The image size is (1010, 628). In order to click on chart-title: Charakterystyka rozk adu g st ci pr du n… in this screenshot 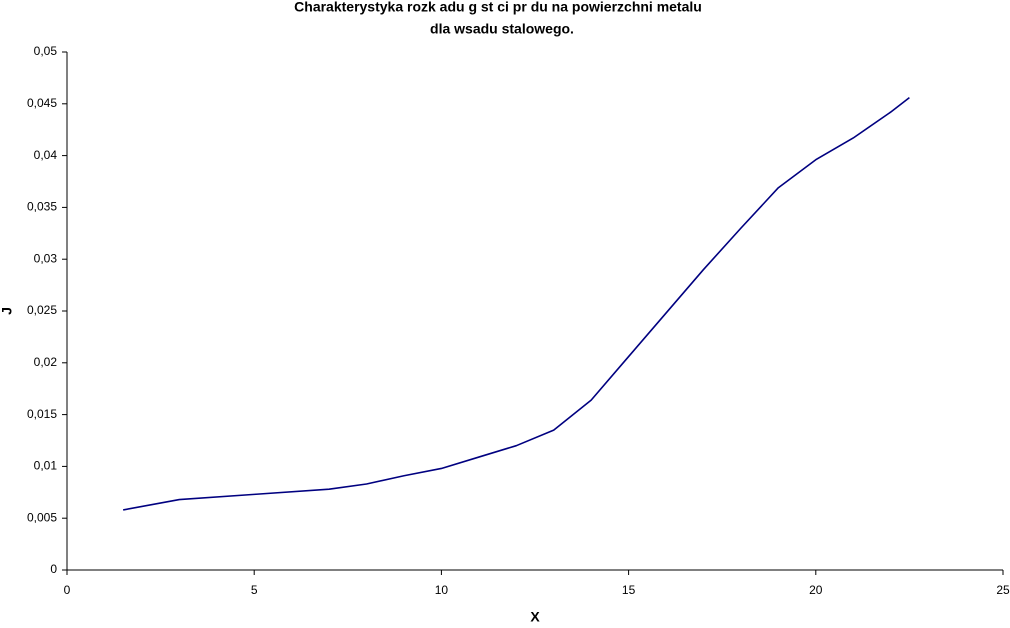, I will do `click(498, 7)`.